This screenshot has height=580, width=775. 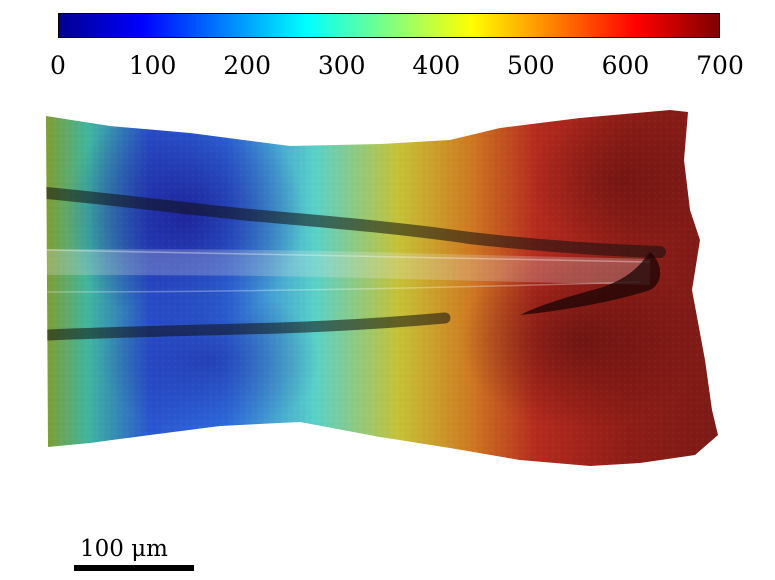 I want to click on scale-bar, so click(x=134, y=568).